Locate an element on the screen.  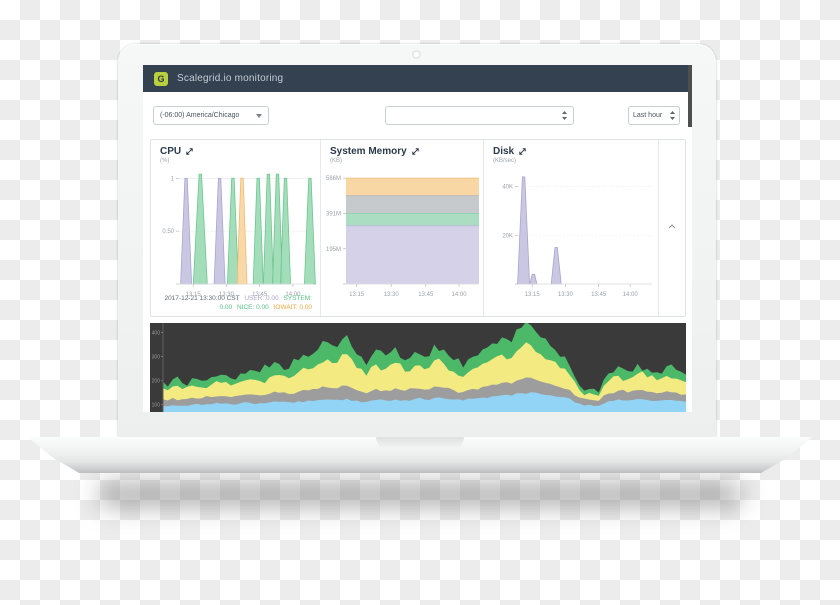
memory-chart-plot: 586M 391M 195M 13:15 13:30 13:45 14:00 is located at coordinates (402, 236).